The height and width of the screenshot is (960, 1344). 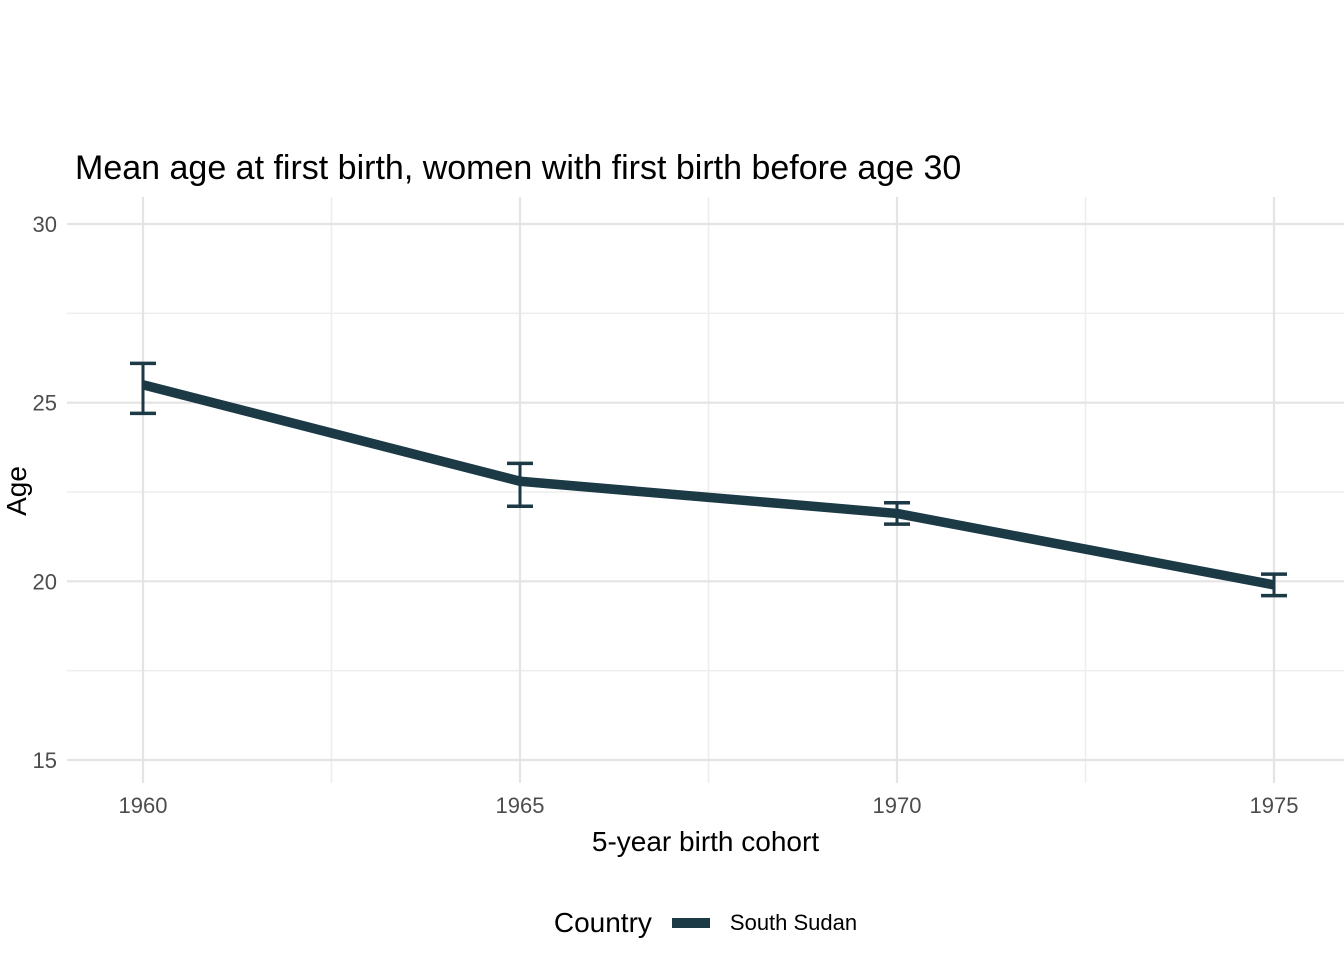 I want to click on x-axis-title: 5-year birth cohort, so click(x=705, y=841).